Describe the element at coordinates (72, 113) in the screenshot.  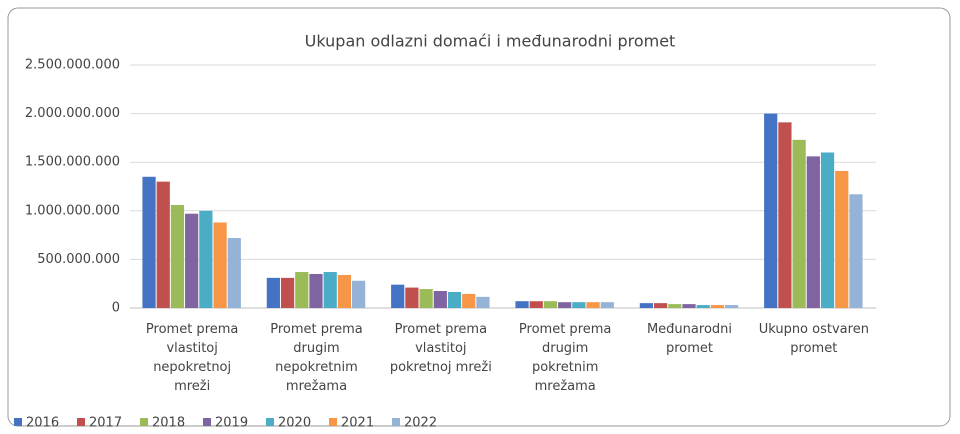
I see `y-tick-label: 2.000.000.000` at that location.